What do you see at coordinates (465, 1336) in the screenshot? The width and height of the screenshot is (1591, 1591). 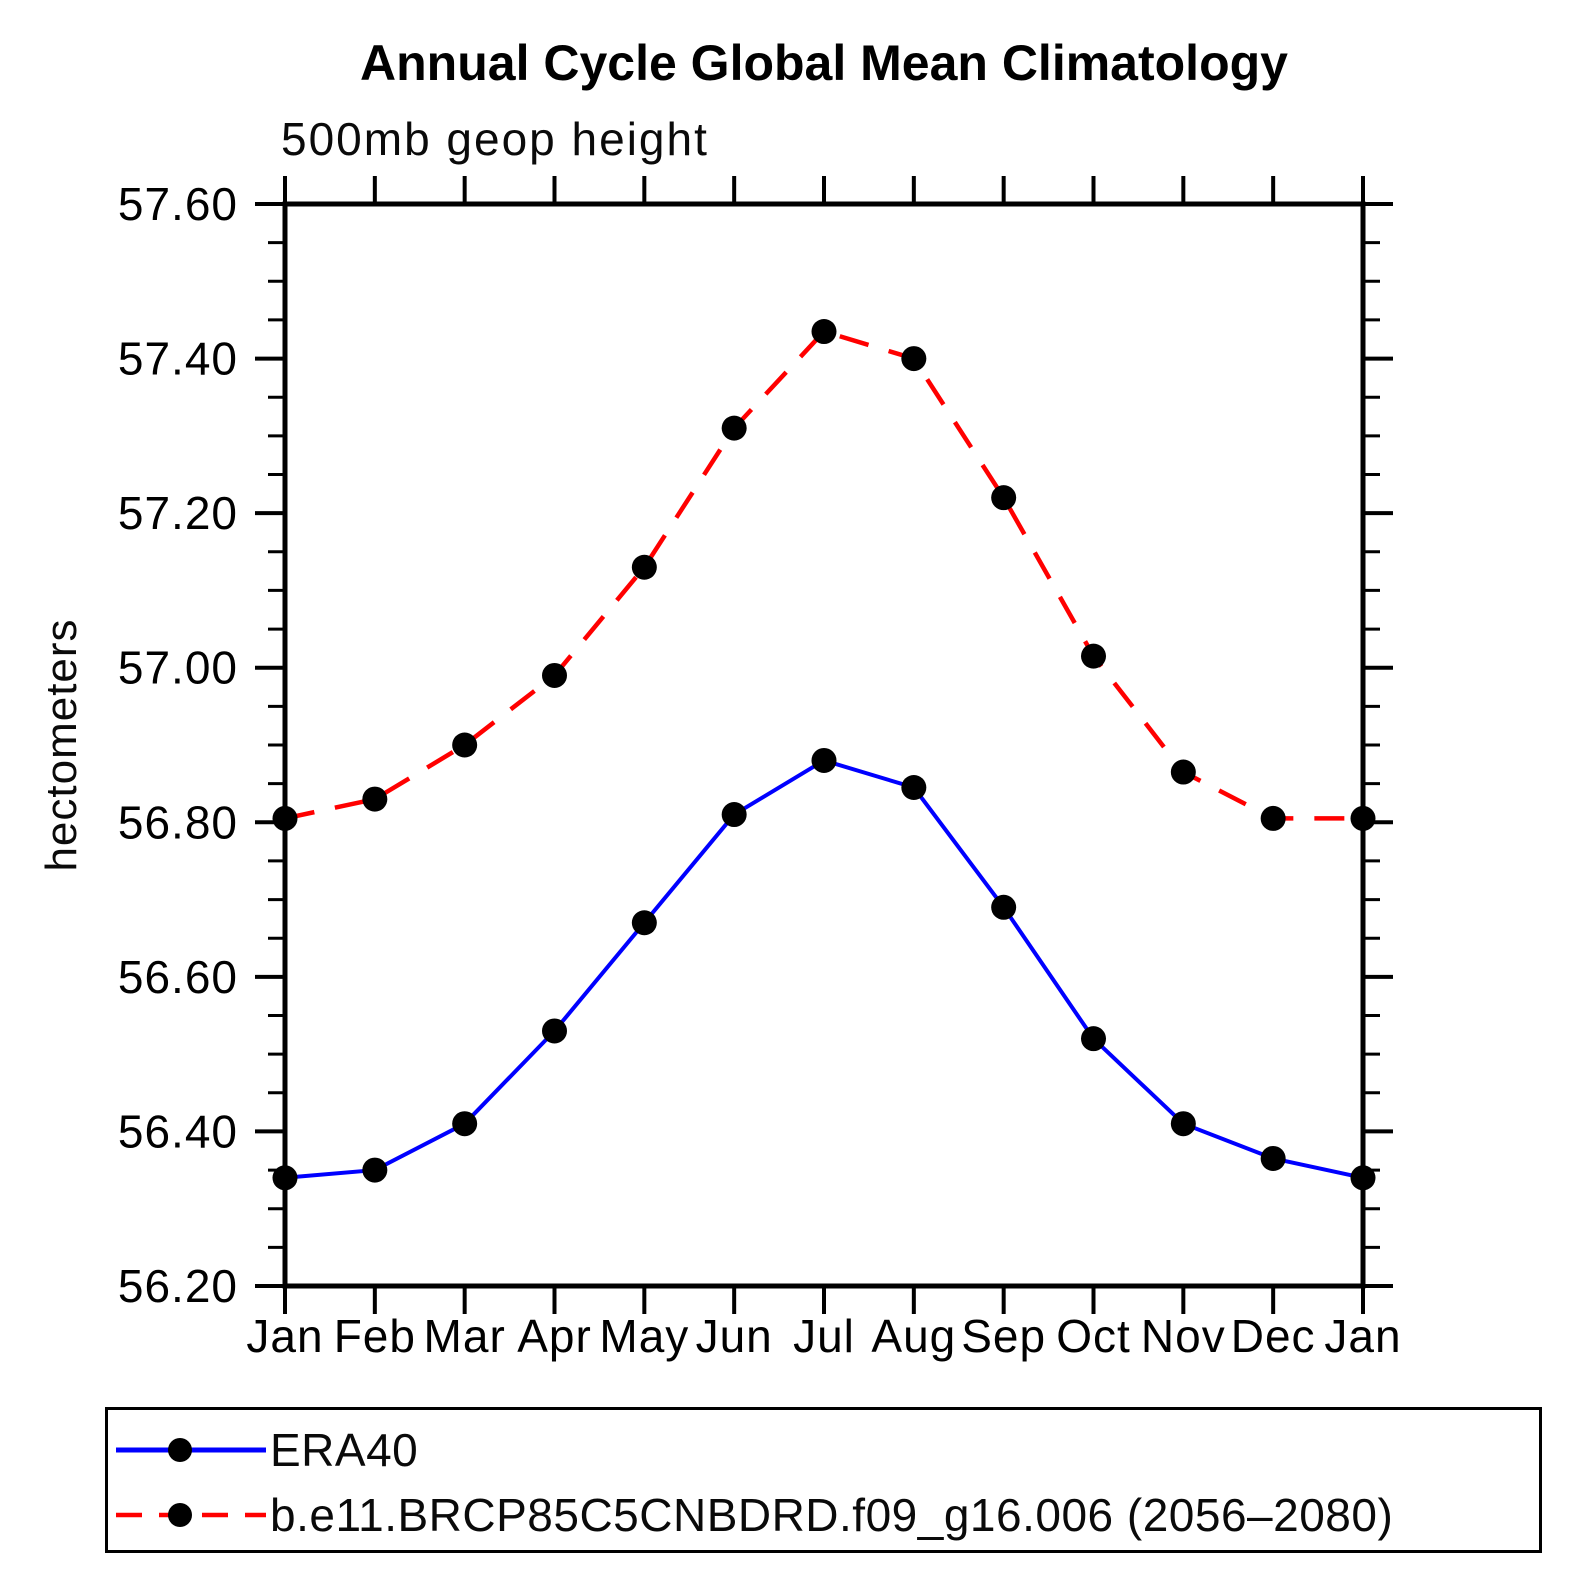 I see `x-axis-tick-label: Mar` at bounding box center [465, 1336].